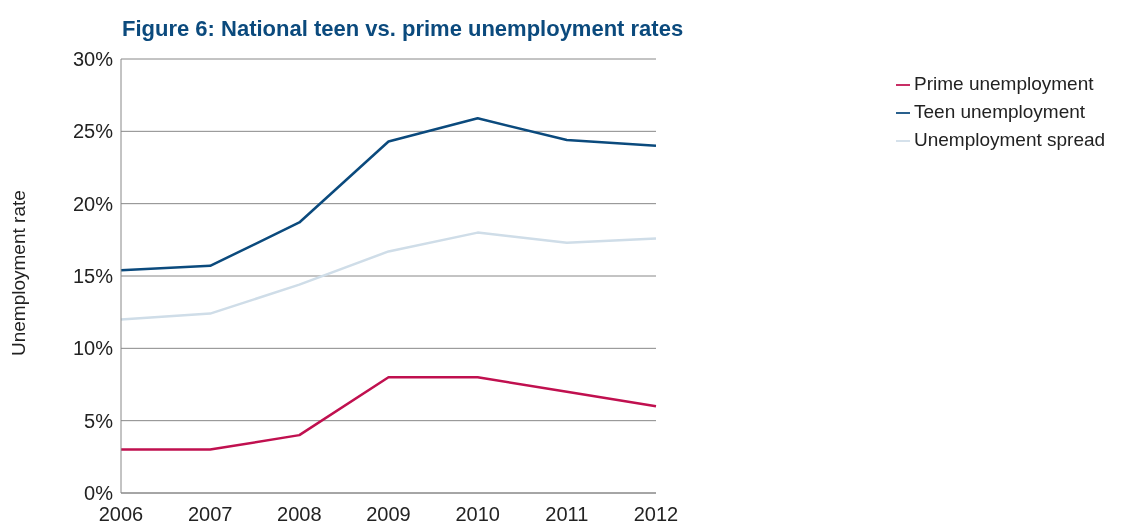  Describe the element at coordinates (1004, 83) in the screenshot. I see `legend-label: Prime unemployment` at that location.